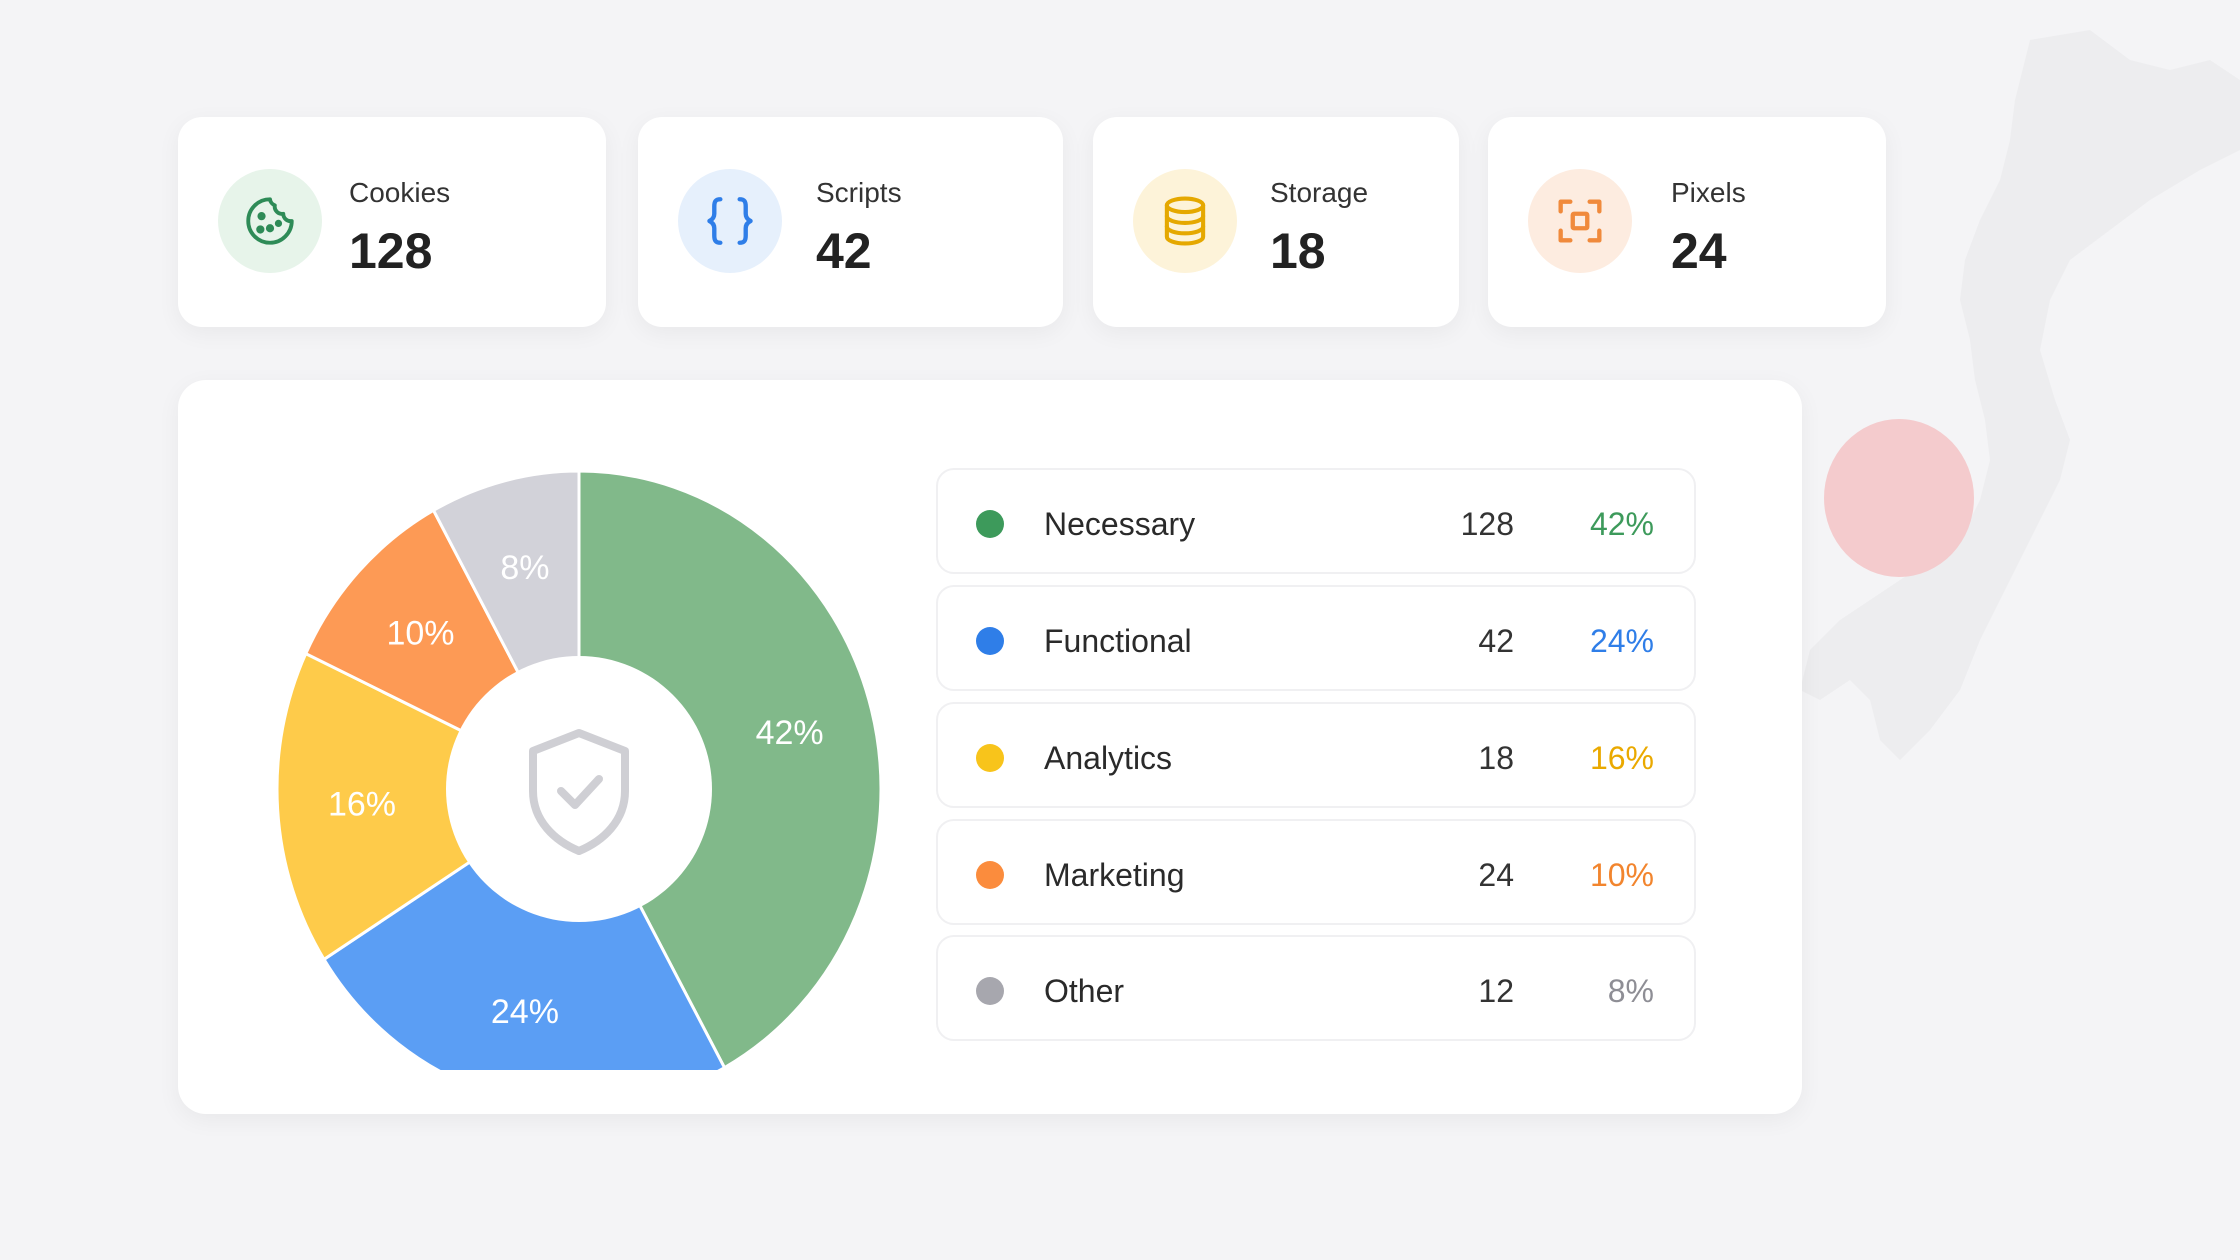 Image resolution: width=2240 pixels, height=1260 pixels. What do you see at coordinates (859, 192) in the screenshot?
I see `stat-label: Scripts` at bounding box center [859, 192].